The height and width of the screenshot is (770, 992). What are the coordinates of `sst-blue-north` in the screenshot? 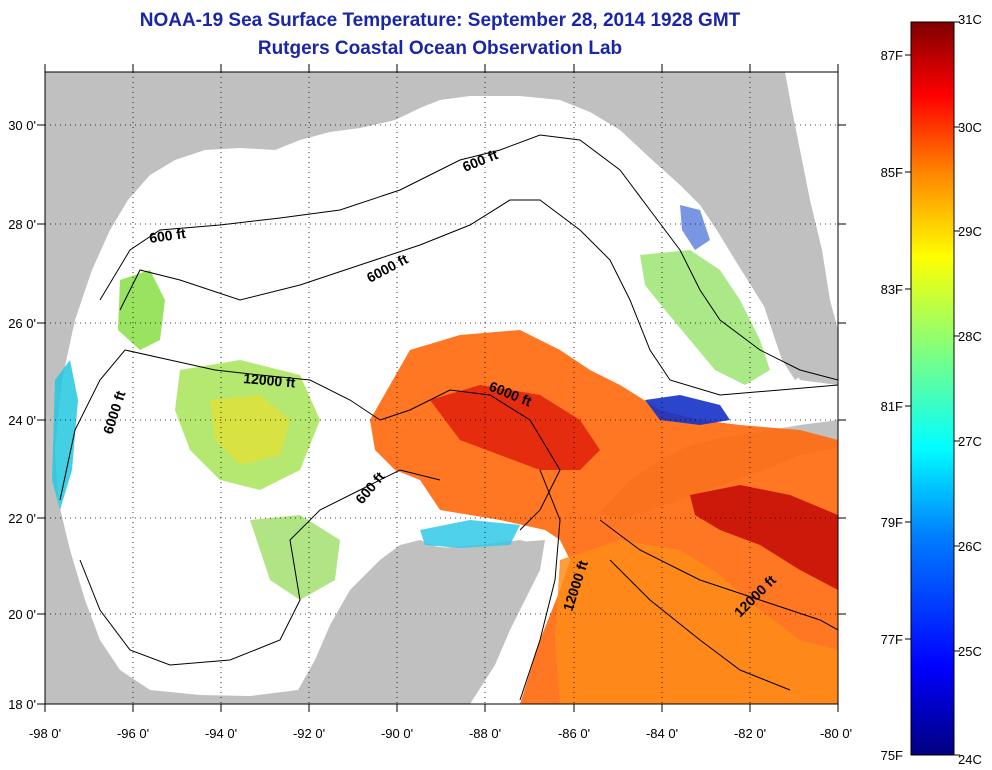 It's located at (695, 227).